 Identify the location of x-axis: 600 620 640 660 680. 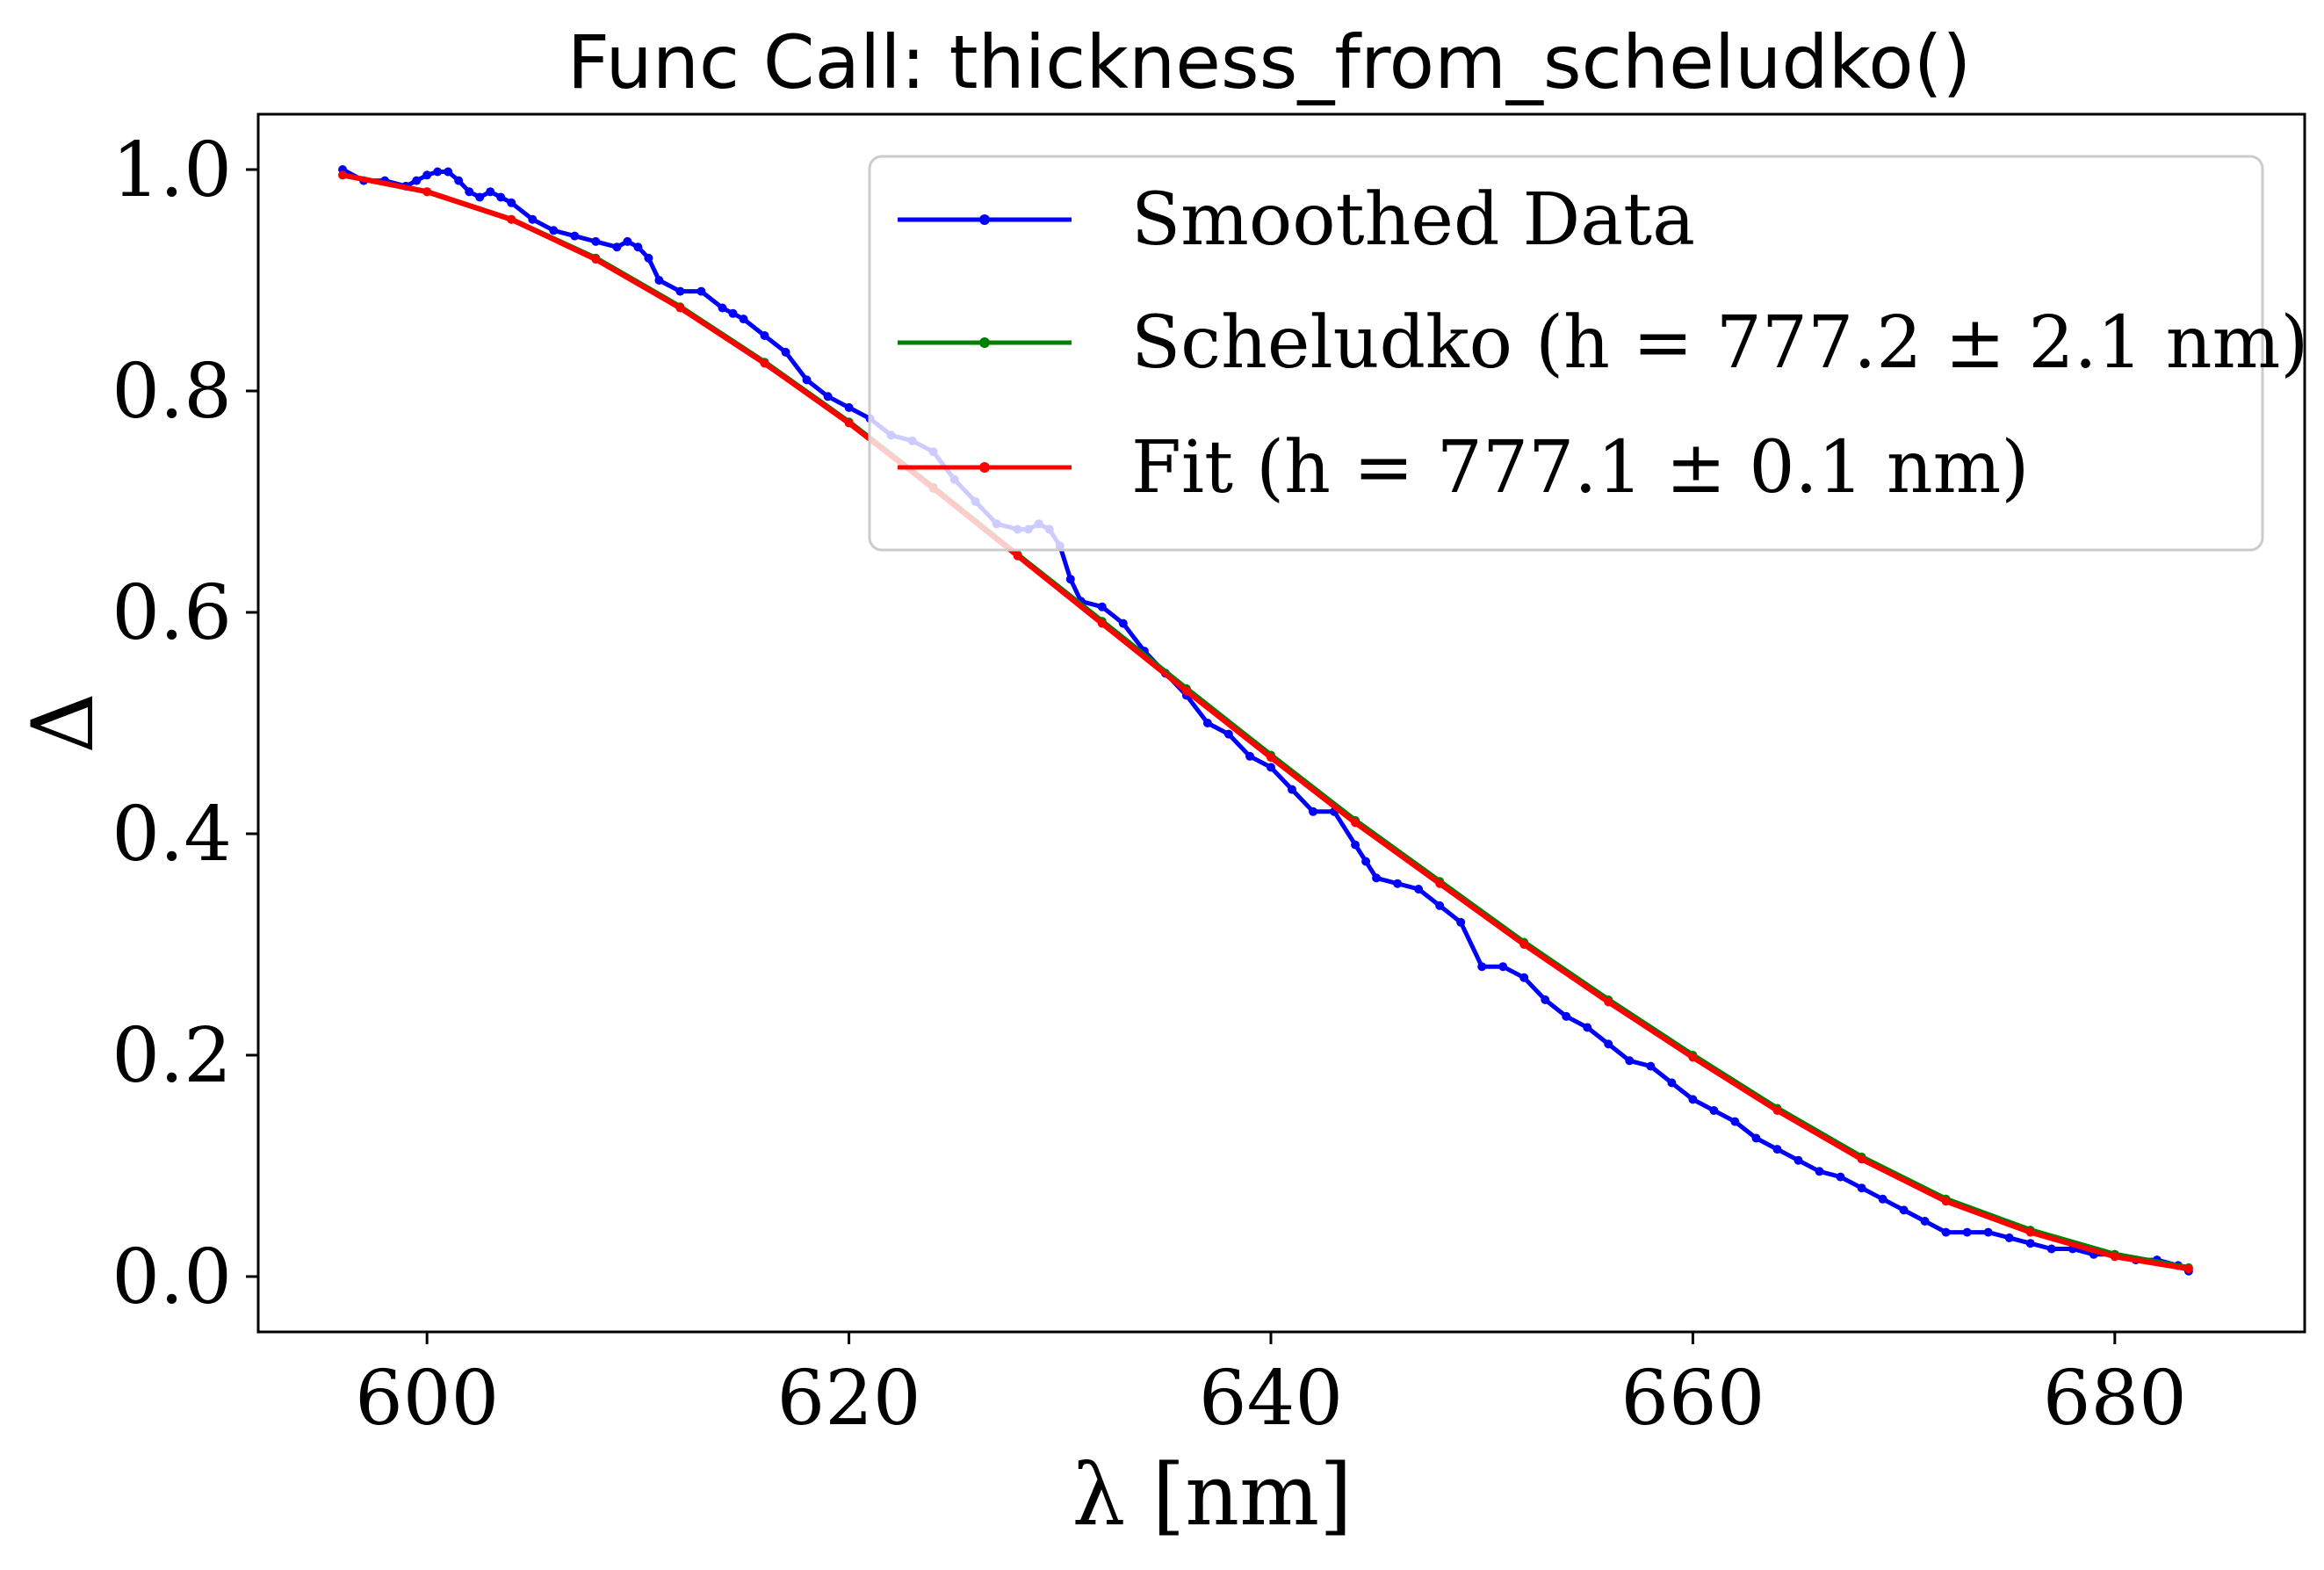
(1271, 1388).